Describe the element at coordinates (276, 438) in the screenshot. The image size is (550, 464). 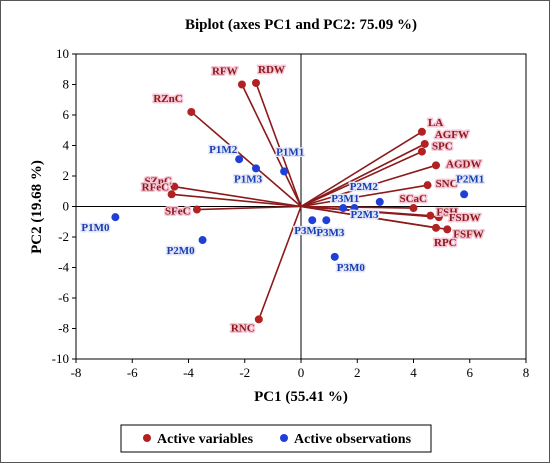
I see `legend-box` at that location.